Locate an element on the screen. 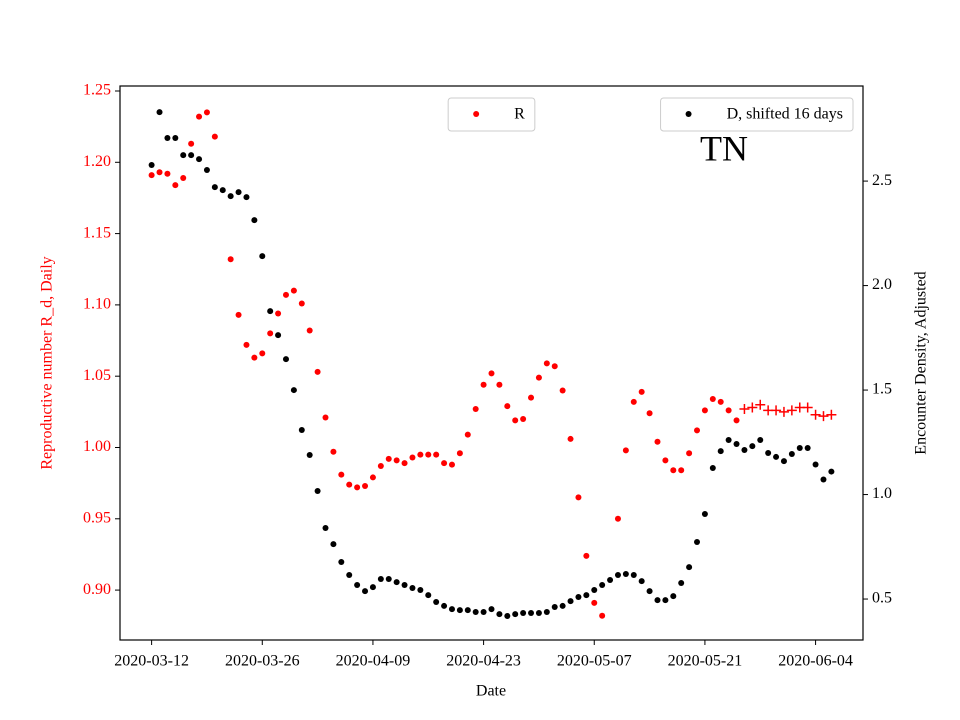  legend-label: R is located at coordinates (519, 114).